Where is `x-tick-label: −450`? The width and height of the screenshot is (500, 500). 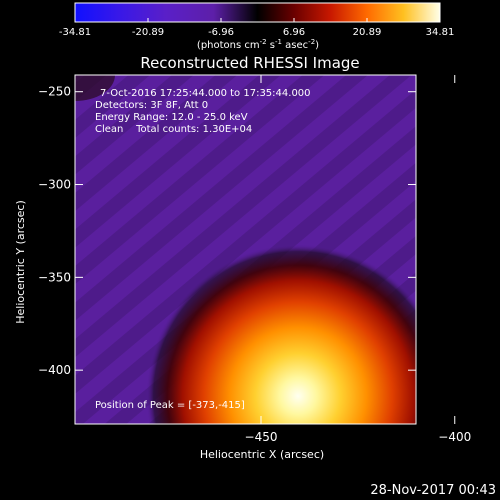
x-tick-label: −450 is located at coordinates (261, 437).